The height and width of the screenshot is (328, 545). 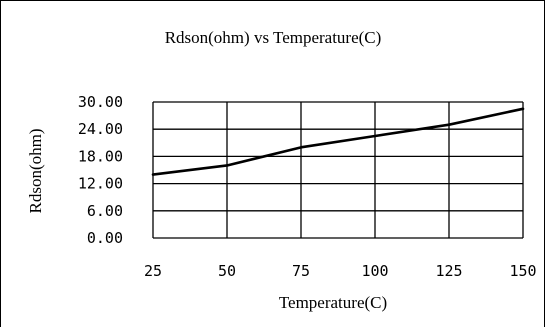 What do you see at coordinates (340, 271) in the screenshot?
I see `x-tick-labels: 25 50 75 100 125 150` at bounding box center [340, 271].